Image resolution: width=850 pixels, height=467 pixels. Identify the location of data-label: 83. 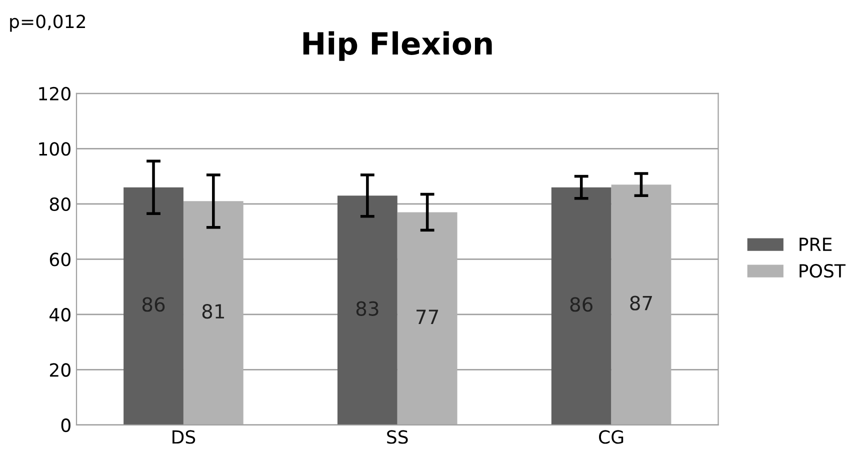
(367, 308).